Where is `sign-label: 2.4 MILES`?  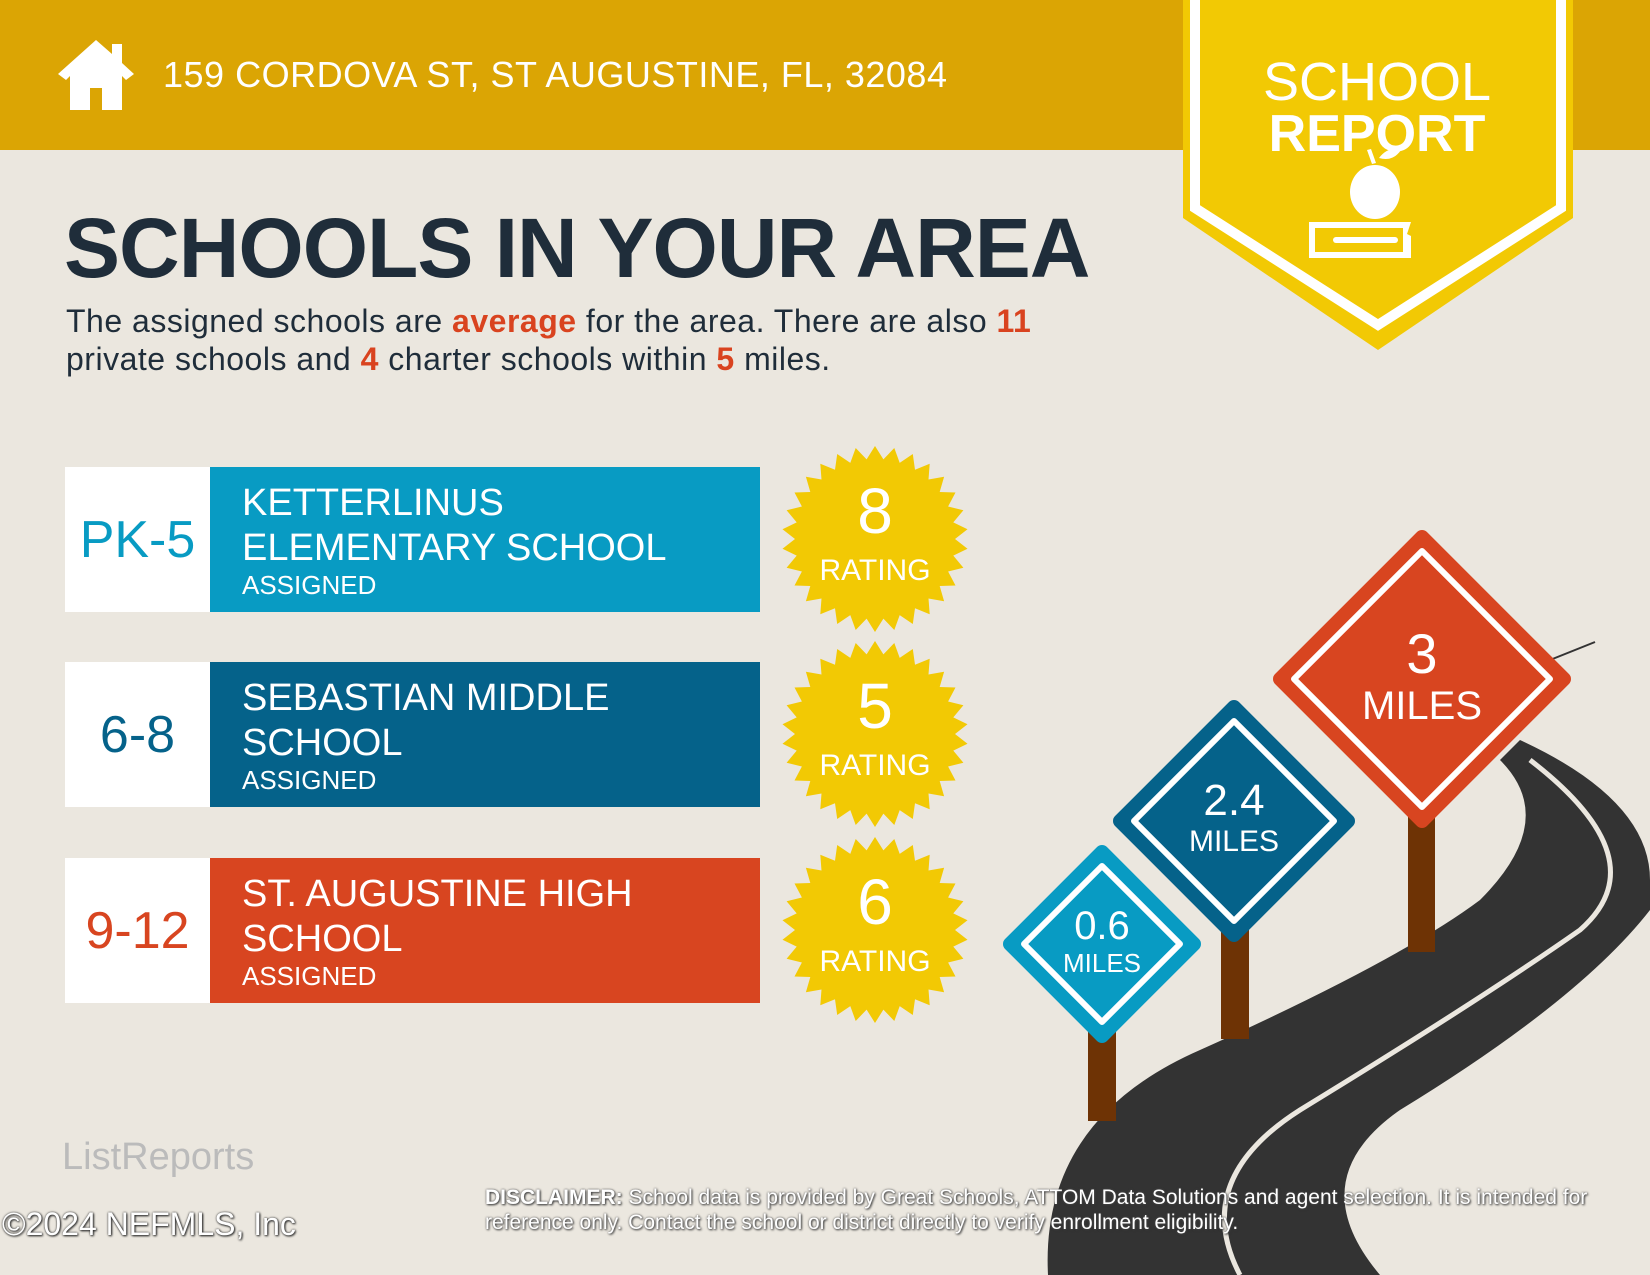 sign-label: 2.4 MILES is located at coordinates (1234, 818).